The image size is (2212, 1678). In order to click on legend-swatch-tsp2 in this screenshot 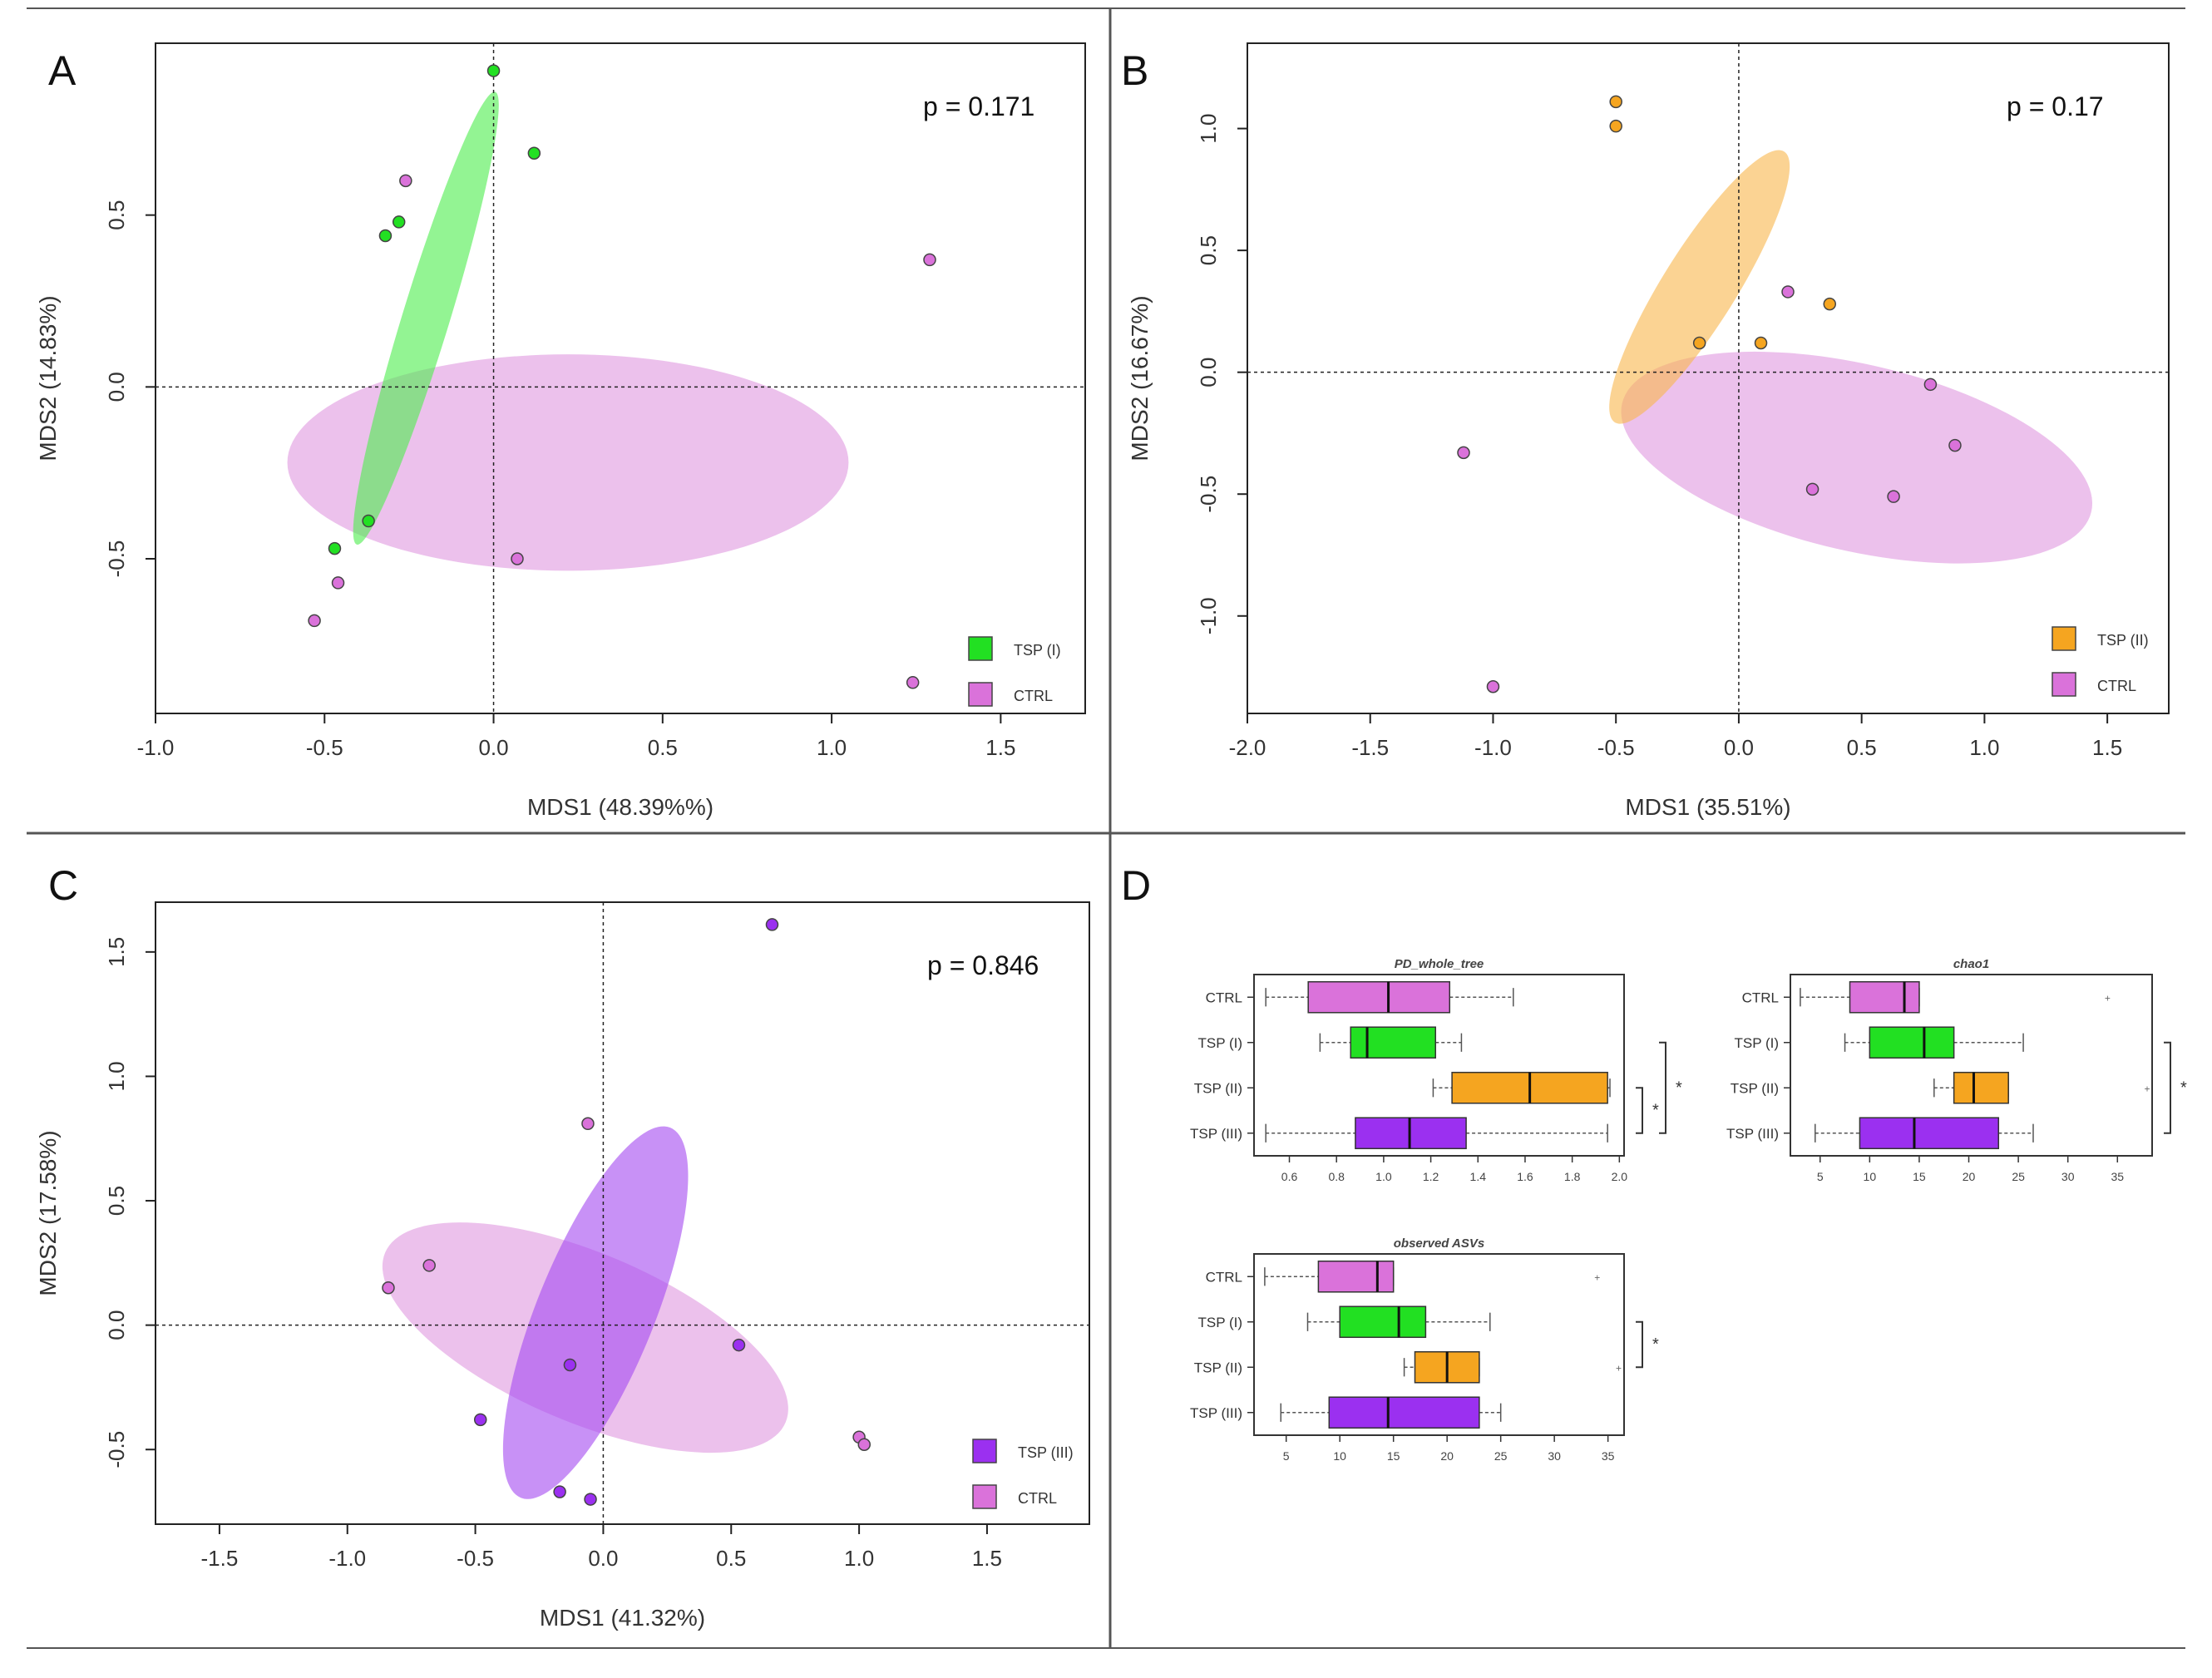, I will do `click(2064, 638)`.